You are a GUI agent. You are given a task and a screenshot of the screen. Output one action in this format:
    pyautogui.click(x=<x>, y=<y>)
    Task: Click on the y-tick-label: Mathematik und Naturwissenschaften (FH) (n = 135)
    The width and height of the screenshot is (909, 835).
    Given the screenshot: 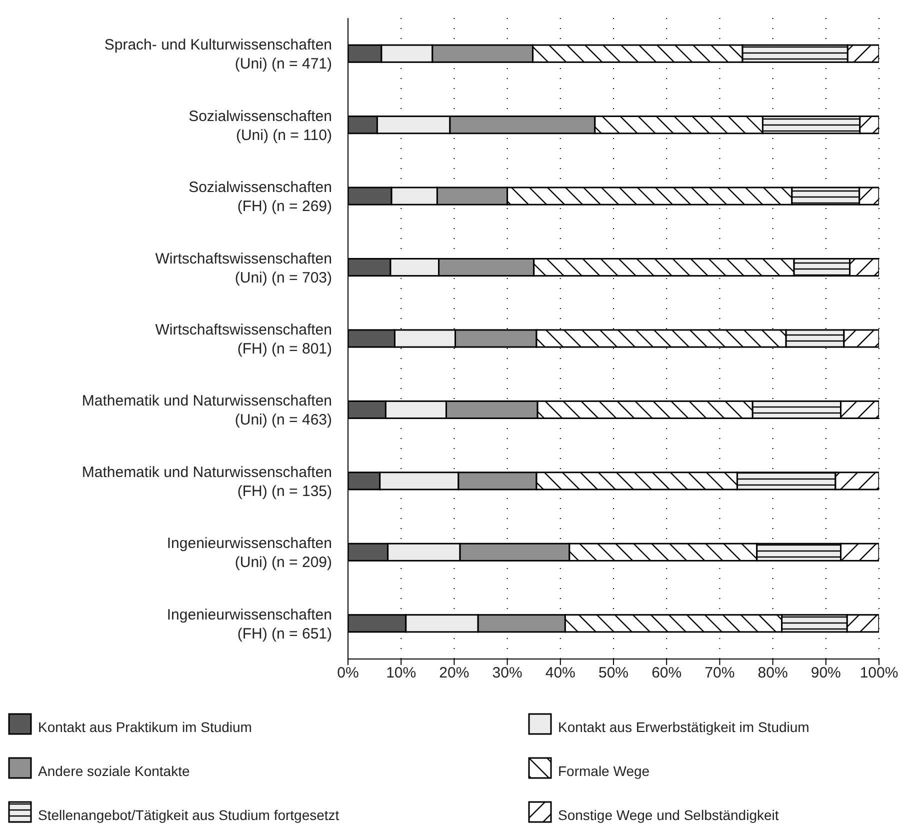 What is the action you would take?
    pyautogui.click(x=207, y=482)
    